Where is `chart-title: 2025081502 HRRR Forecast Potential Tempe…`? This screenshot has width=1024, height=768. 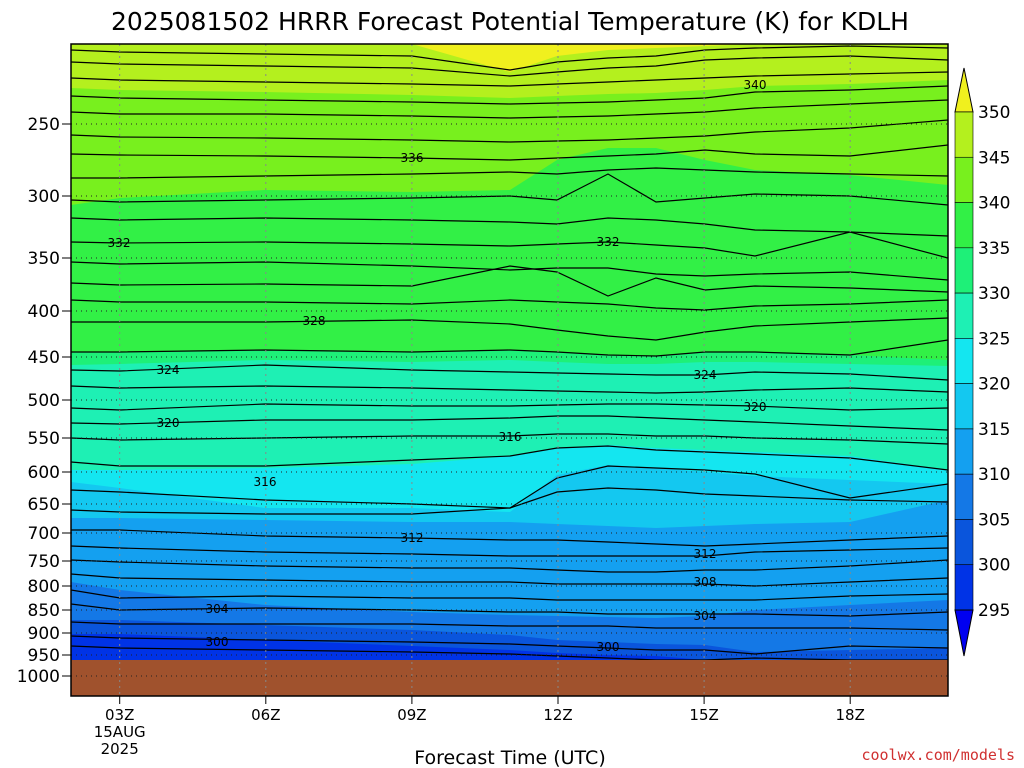 chart-title: 2025081502 HRRR Forecast Potential Tempe… is located at coordinates (510, 21).